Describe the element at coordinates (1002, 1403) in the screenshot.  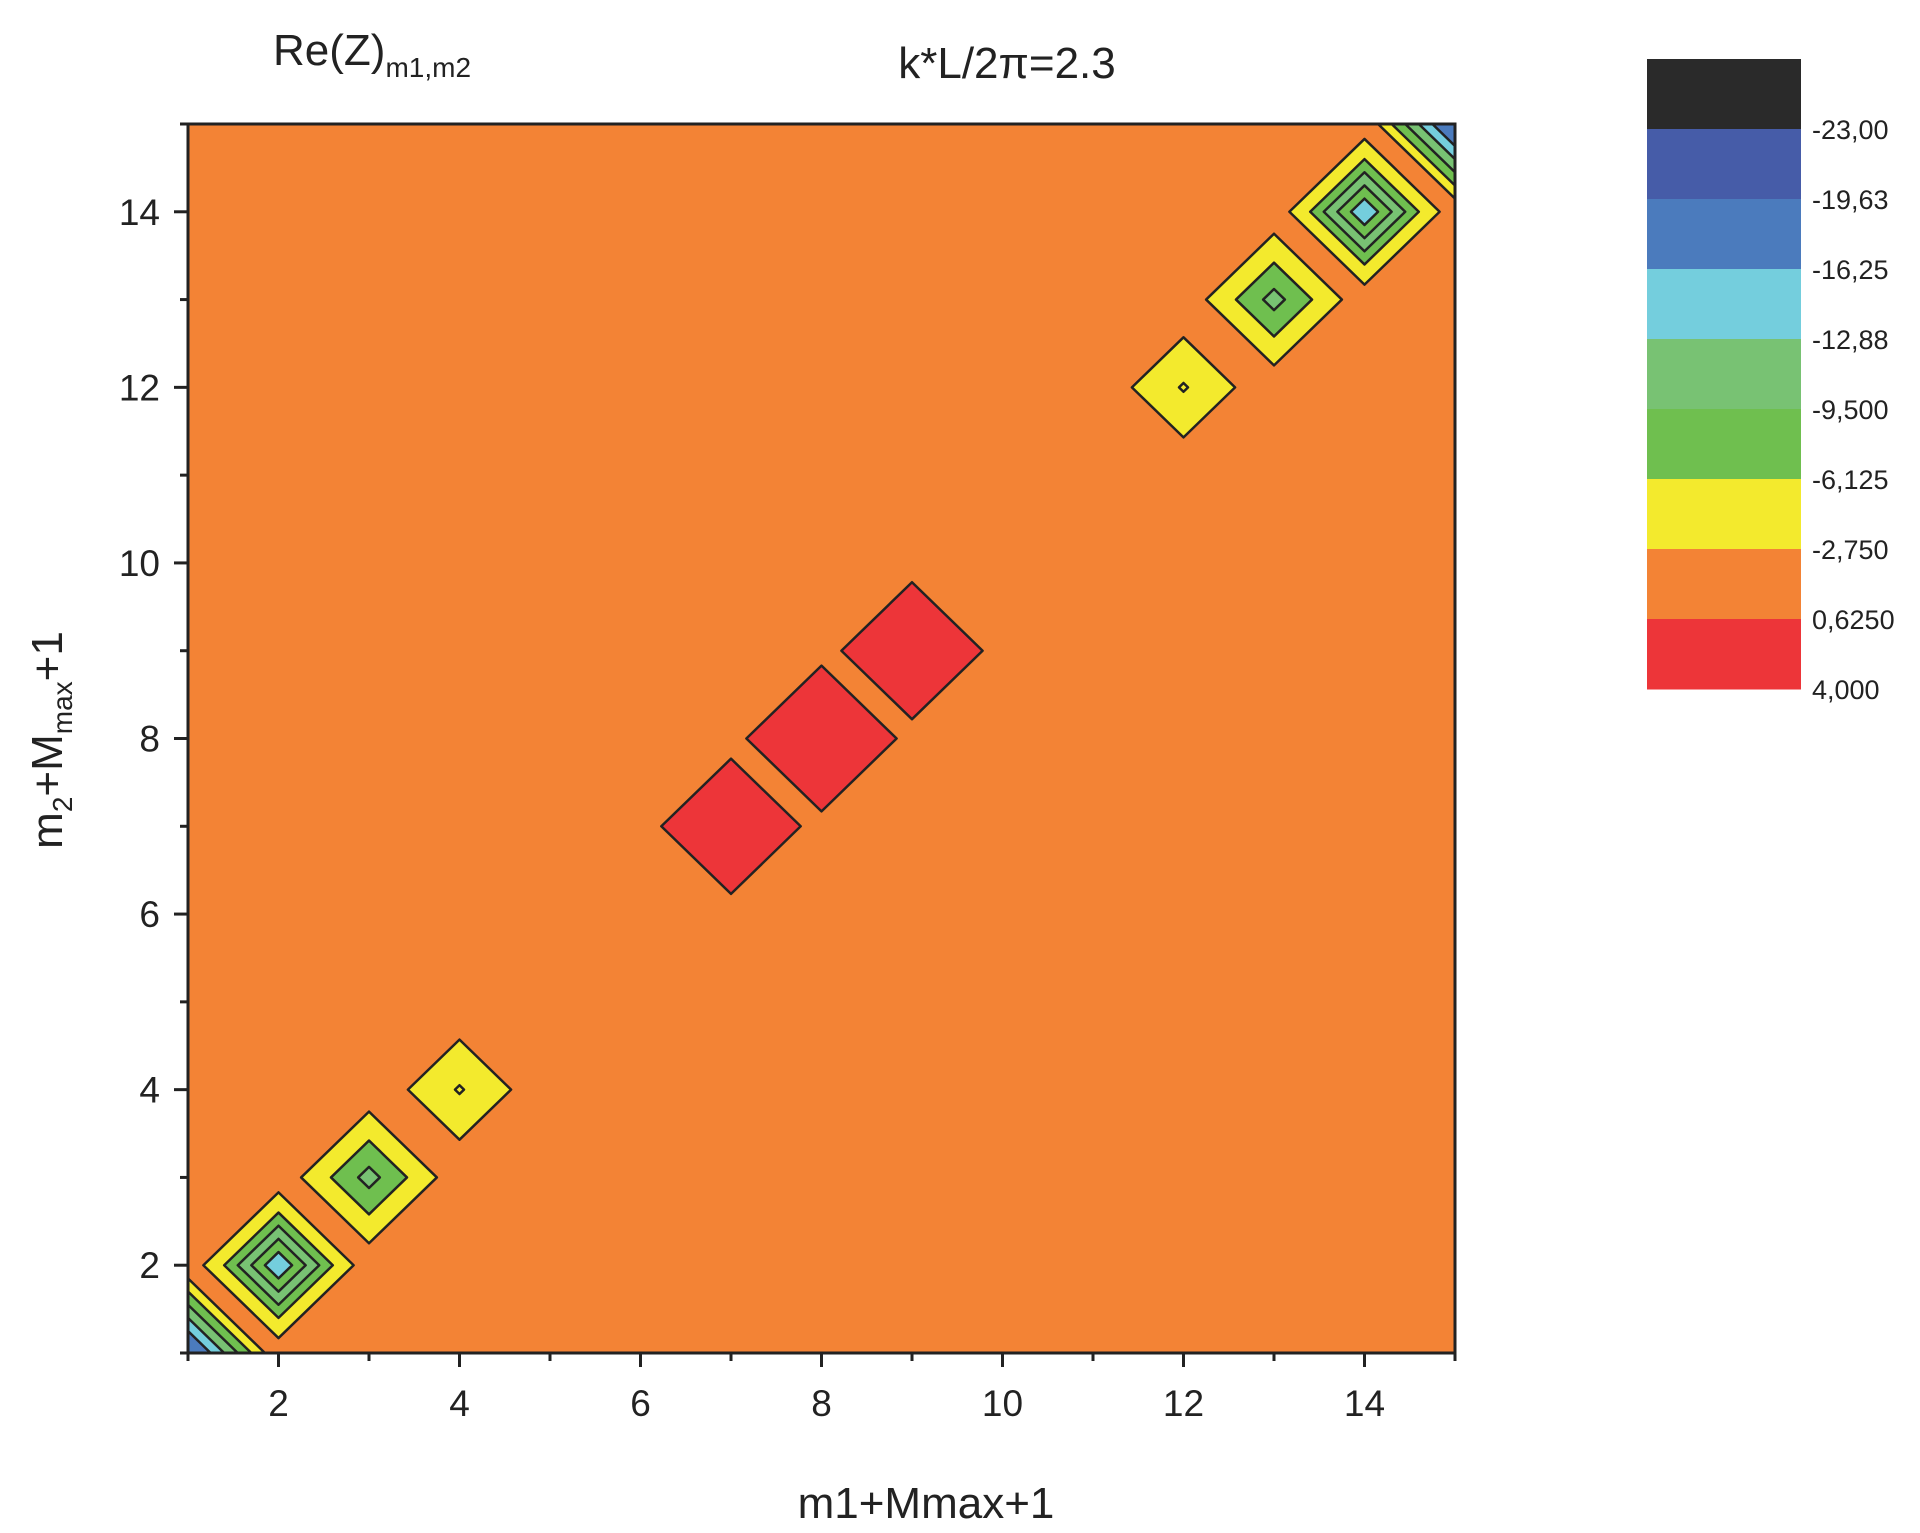
I see `x-tick-label: 10` at that location.